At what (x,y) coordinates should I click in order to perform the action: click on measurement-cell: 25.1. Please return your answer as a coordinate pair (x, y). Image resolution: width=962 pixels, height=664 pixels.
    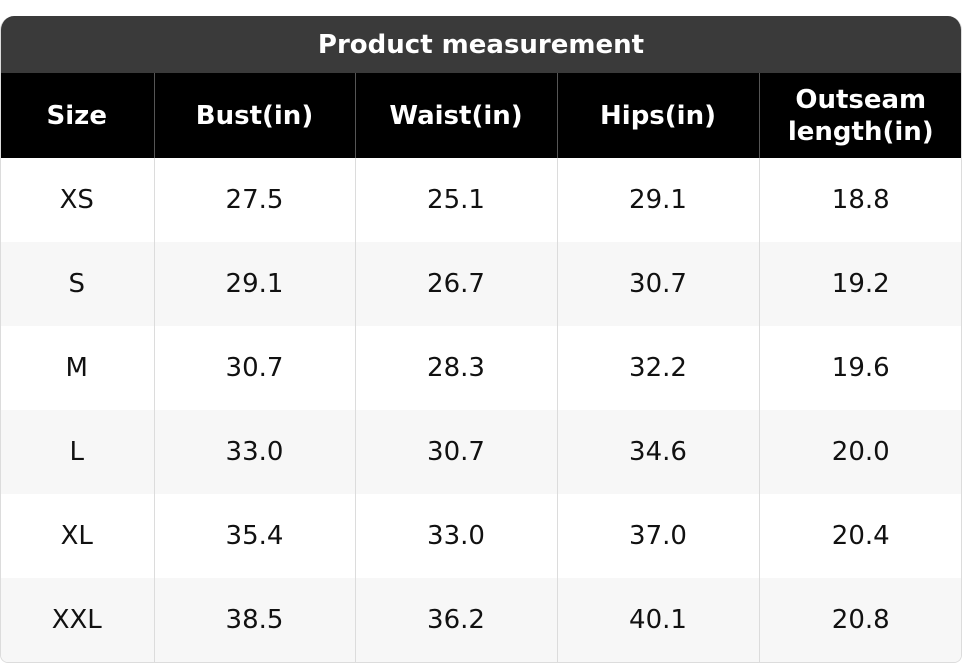
    Looking at the image, I should click on (455, 200).